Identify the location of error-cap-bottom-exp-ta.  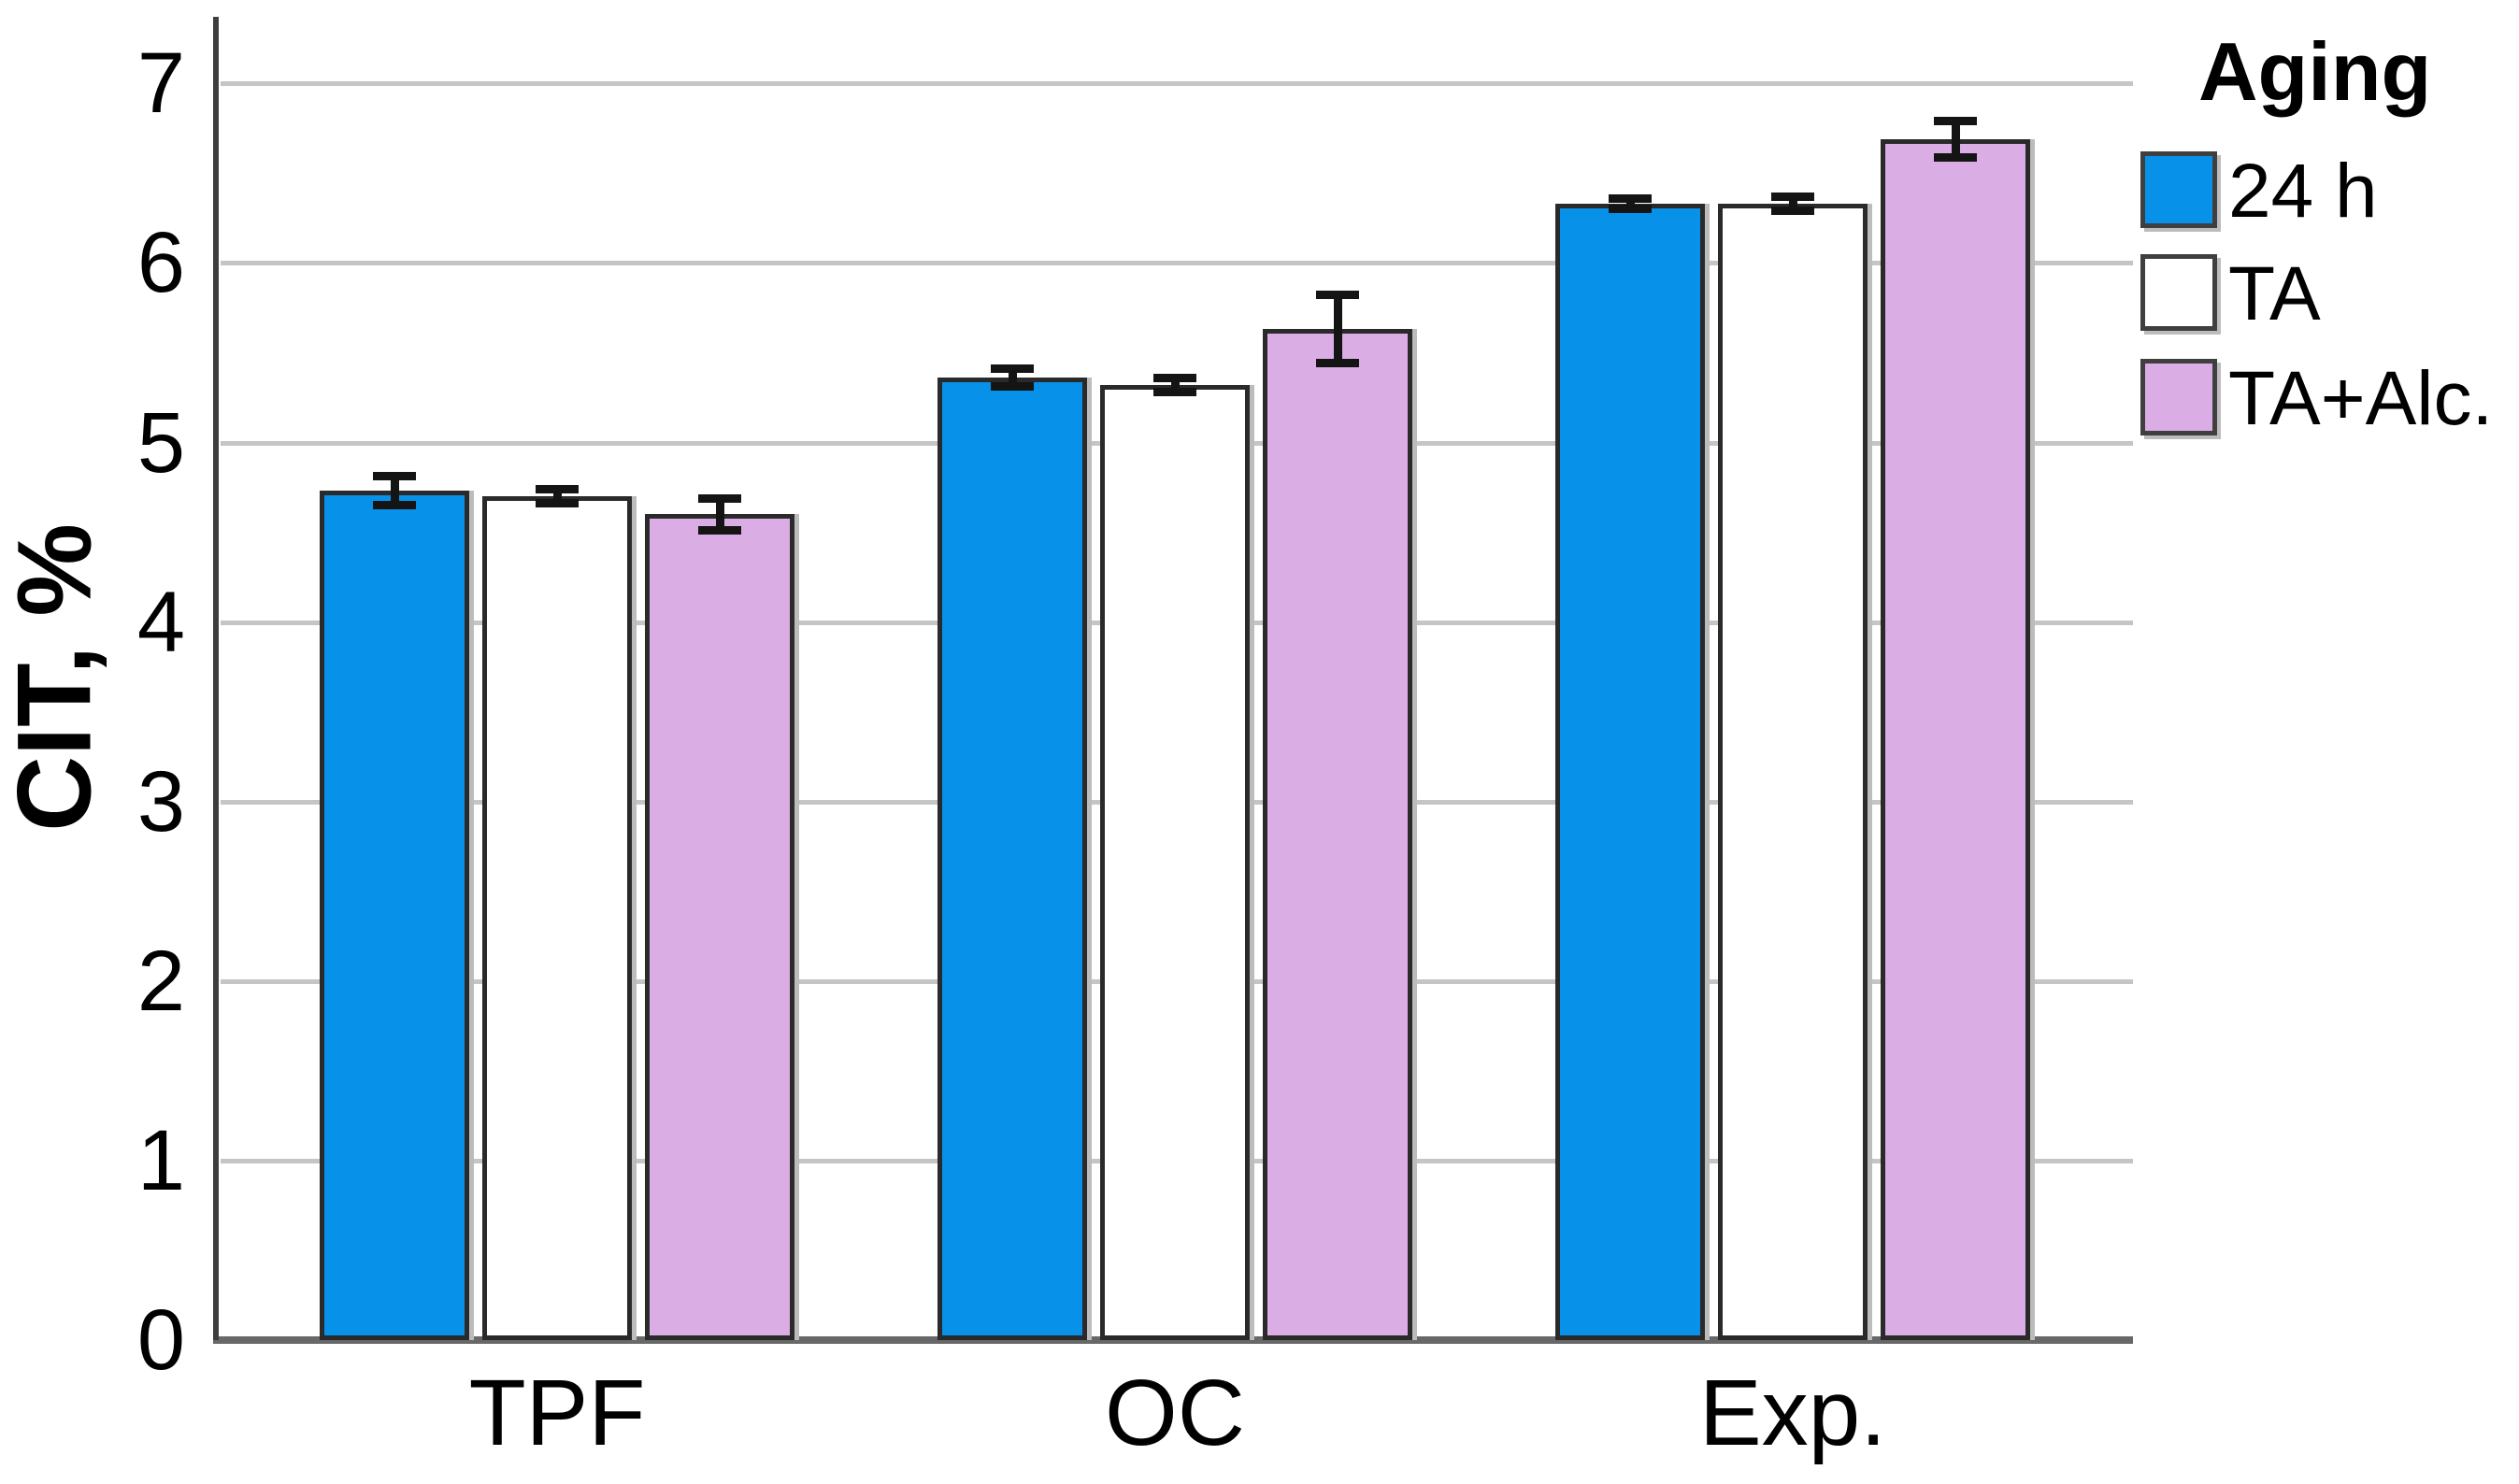
(1792, 211).